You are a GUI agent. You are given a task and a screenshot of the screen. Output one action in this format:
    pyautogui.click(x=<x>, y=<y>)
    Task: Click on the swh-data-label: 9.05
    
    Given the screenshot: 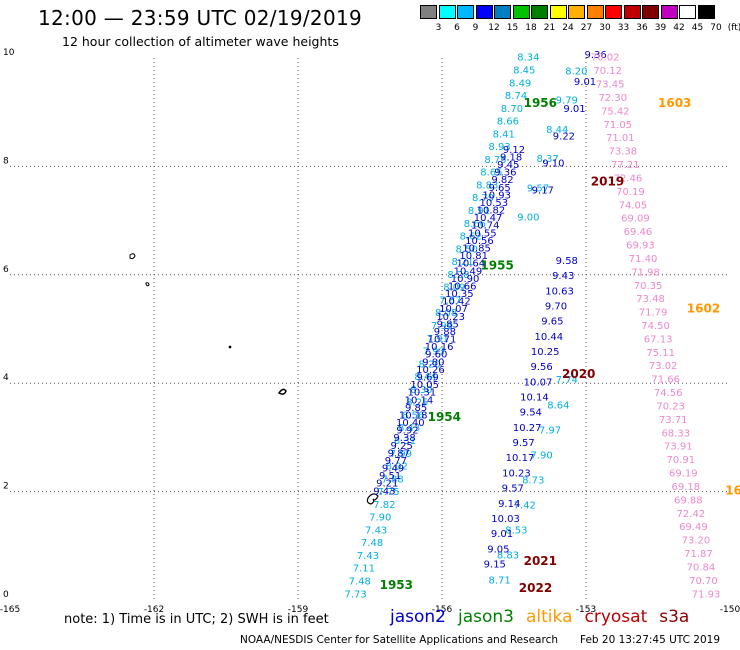 What is the action you would take?
    pyautogui.click(x=498, y=549)
    